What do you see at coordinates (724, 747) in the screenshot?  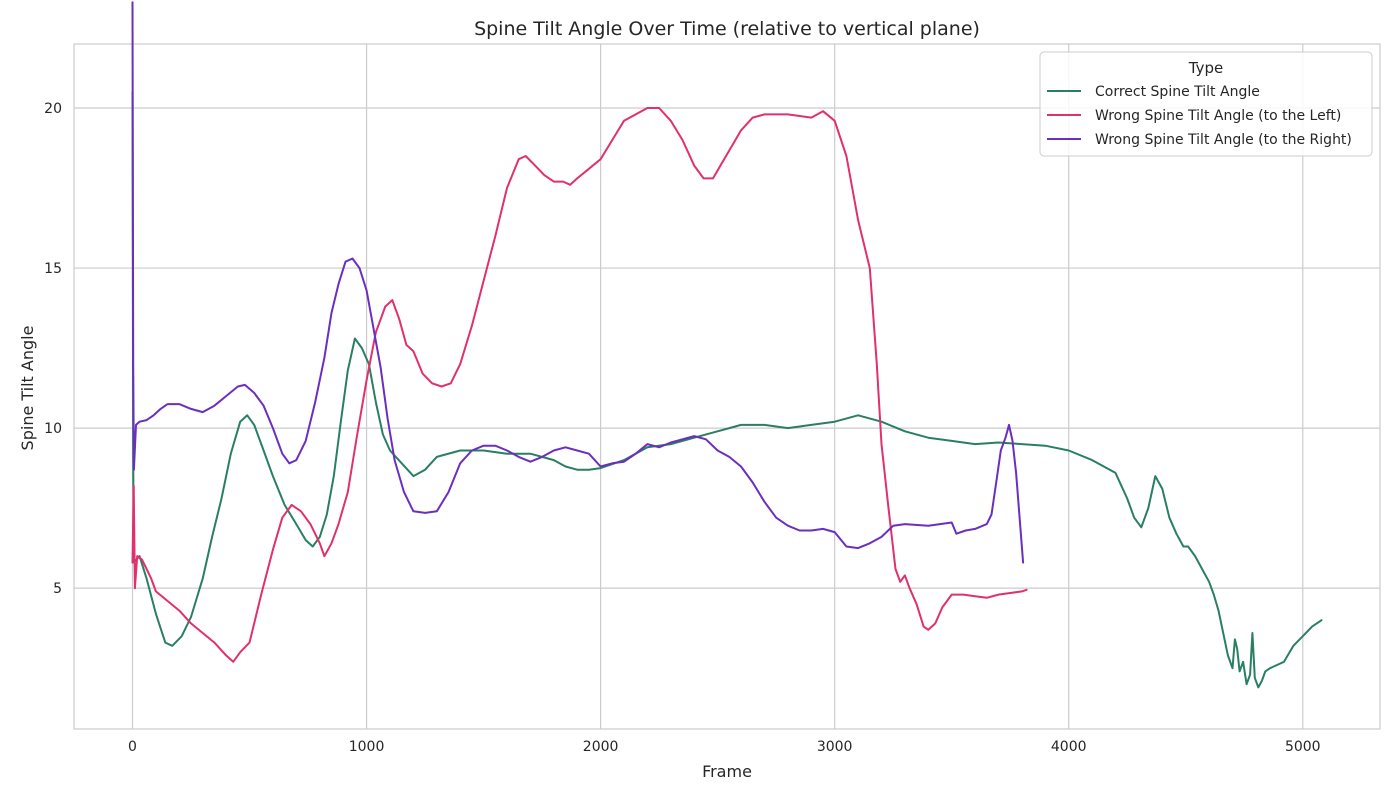 I see `x-tick-labels: 0 1000 2000 3000 4000 5000` at bounding box center [724, 747].